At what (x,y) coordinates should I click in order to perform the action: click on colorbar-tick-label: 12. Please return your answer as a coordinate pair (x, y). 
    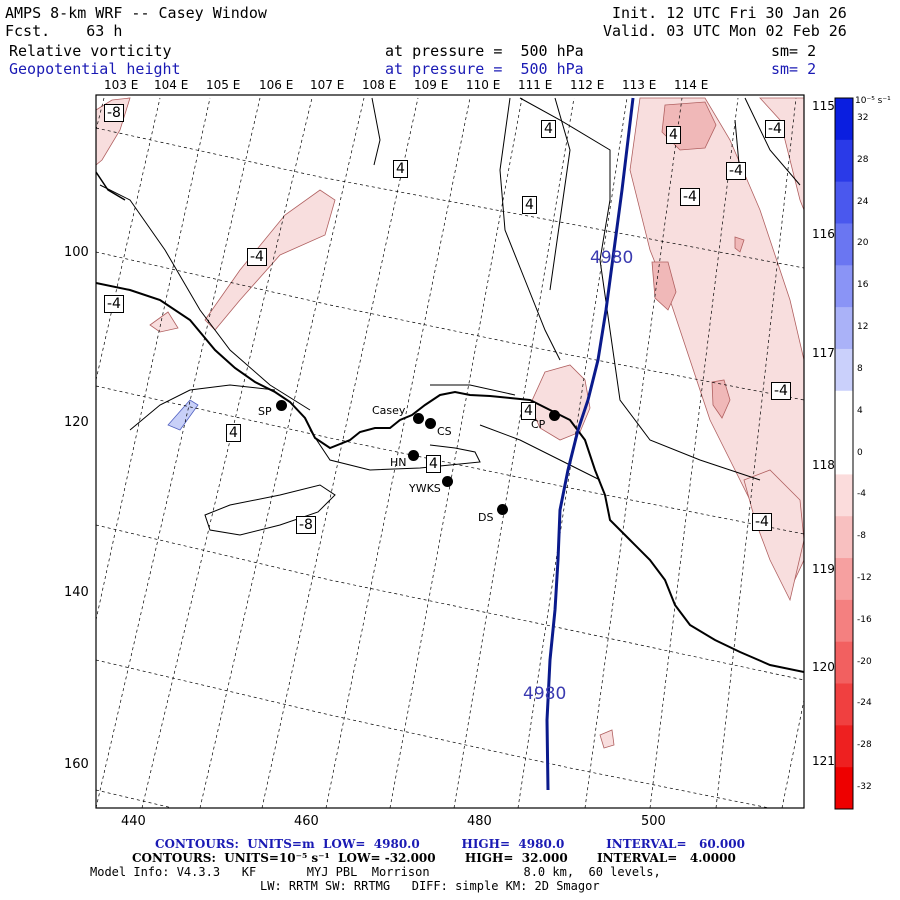
    Looking at the image, I should click on (863, 327).